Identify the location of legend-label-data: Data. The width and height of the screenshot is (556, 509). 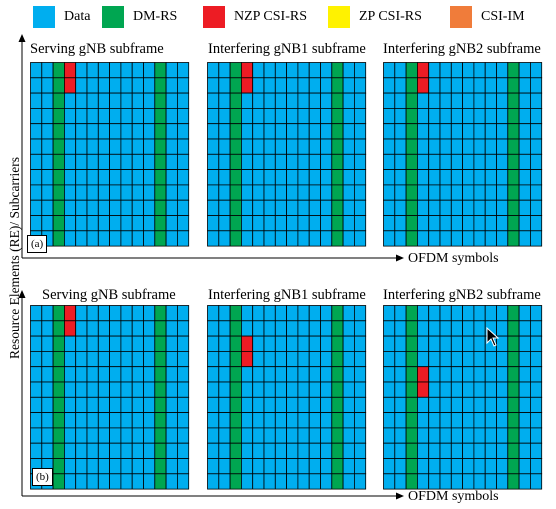
(77, 16).